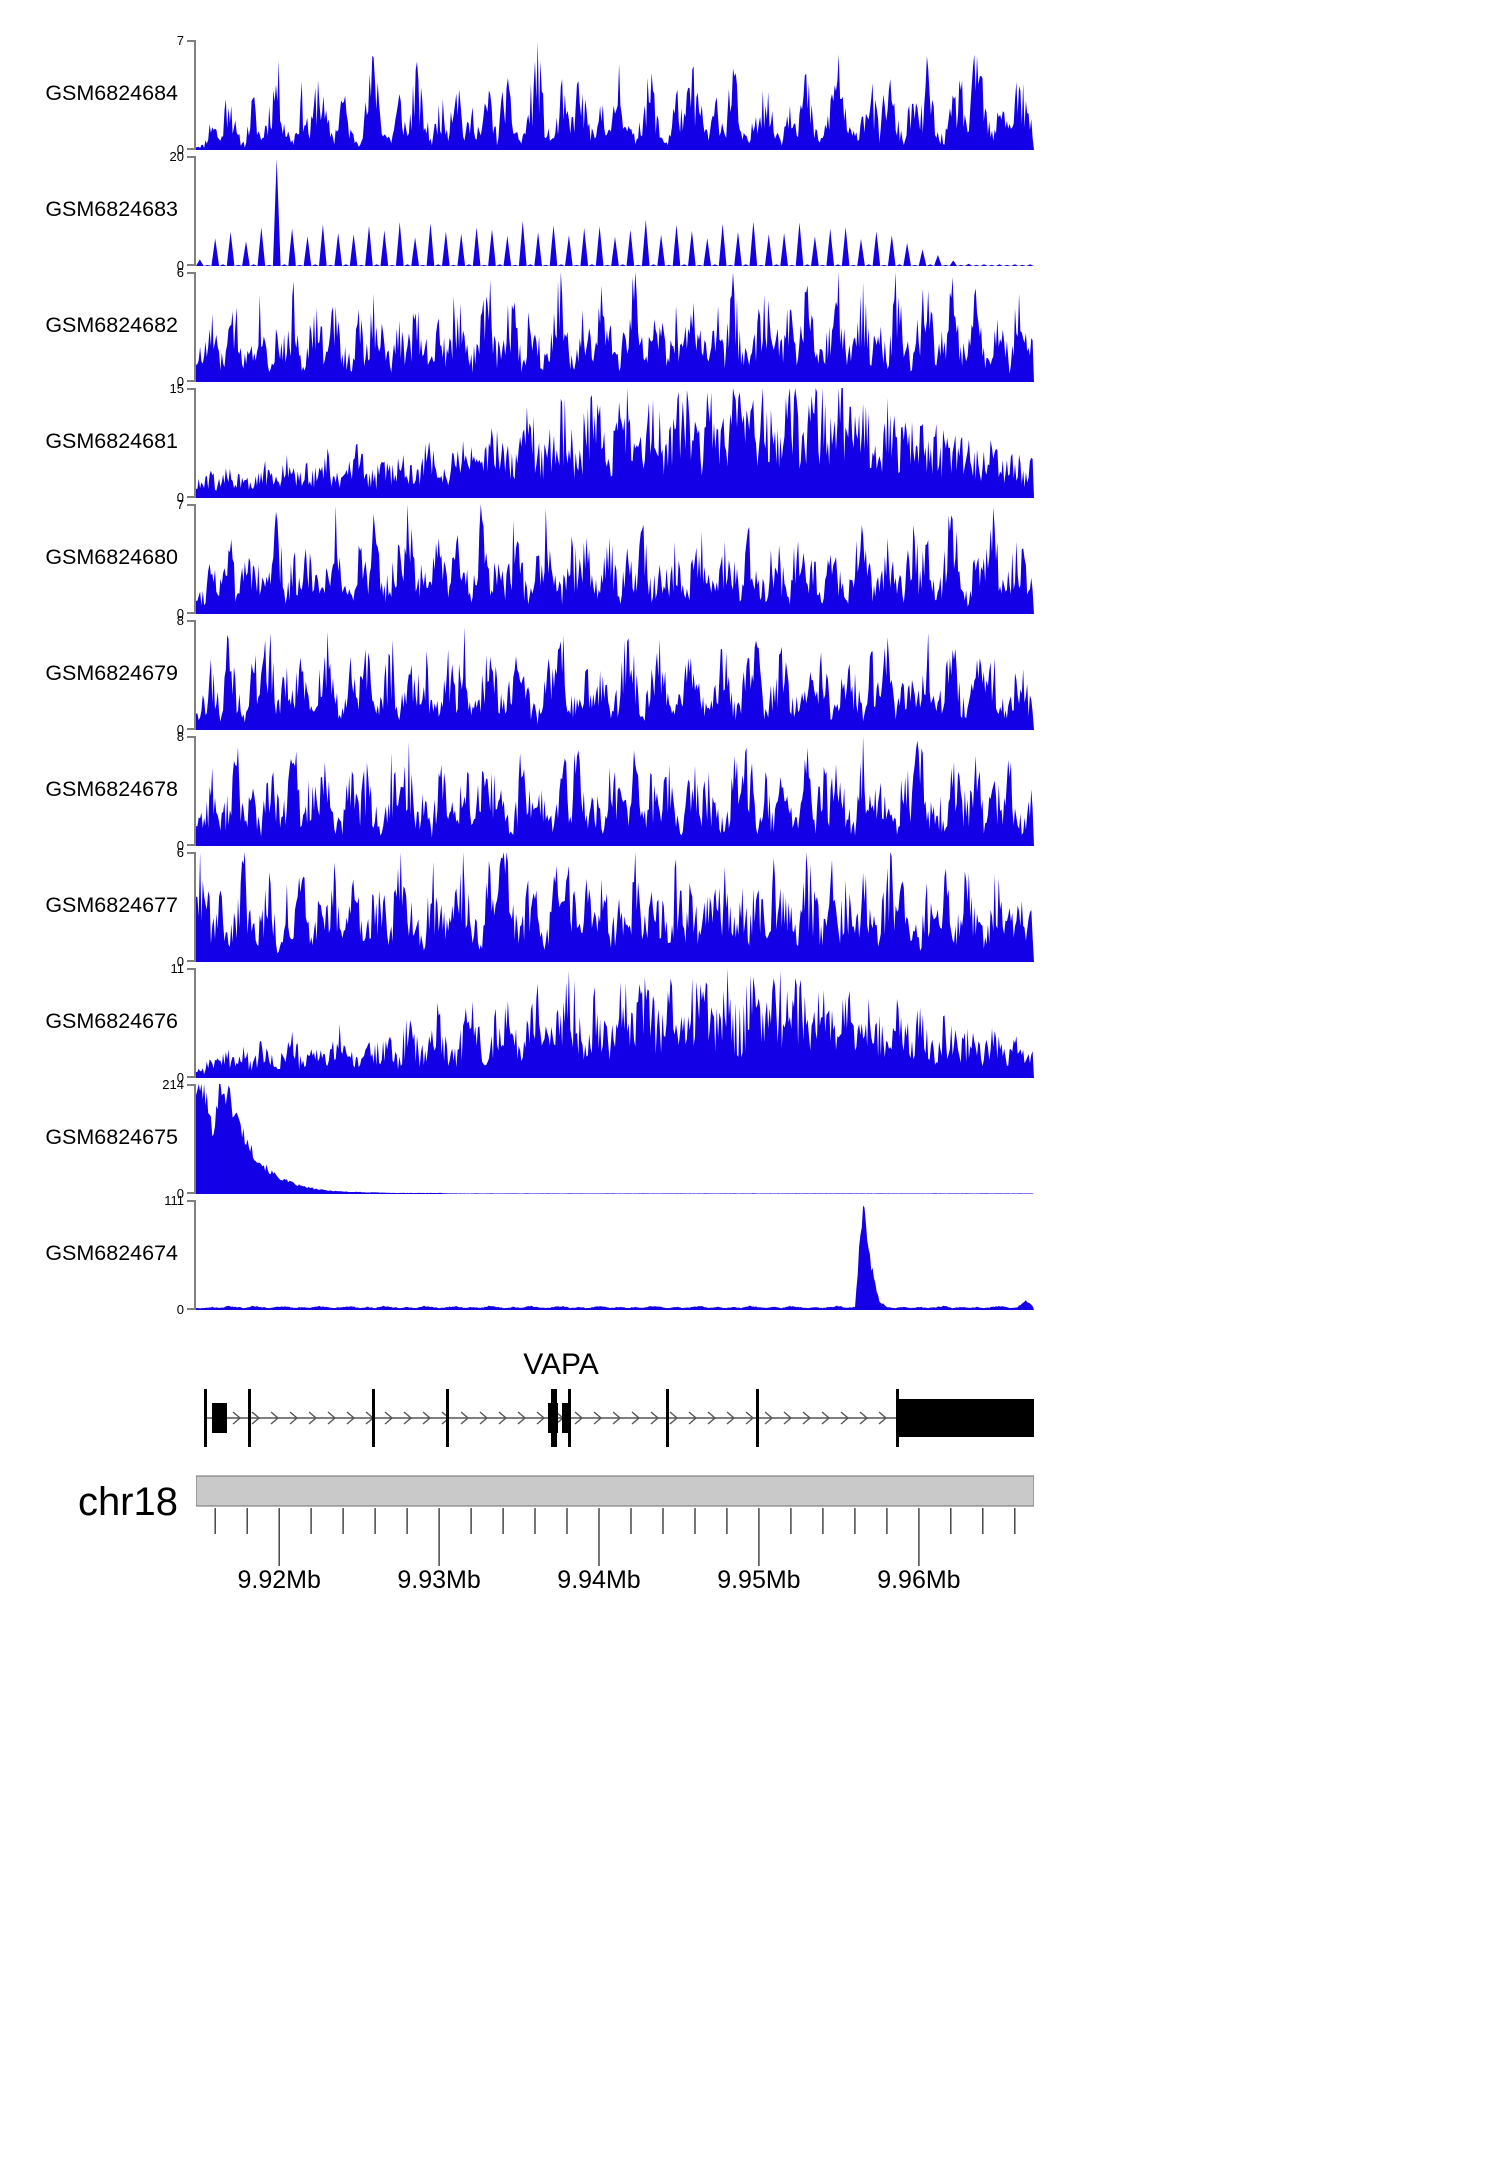 The height and width of the screenshot is (2170, 1500). Describe the element at coordinates (111, 905) in the screenshot. I see `track-label-gsm6824677: GSM6824677` at that location.